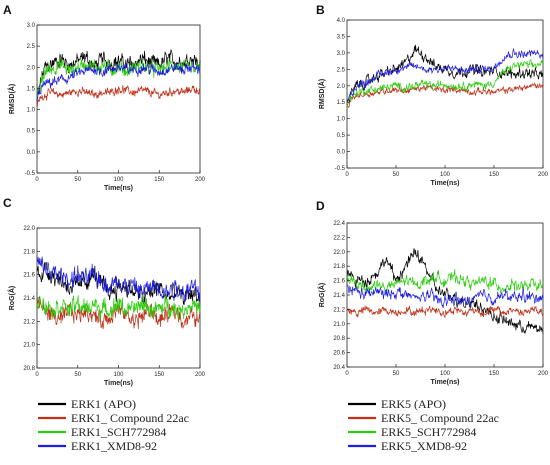 This screenshot has width=550, height=465. Describe the element at coordinates (440, 418) in the screenshot. I see `legend-label: ERK5_ Compound 22ac` at that location.